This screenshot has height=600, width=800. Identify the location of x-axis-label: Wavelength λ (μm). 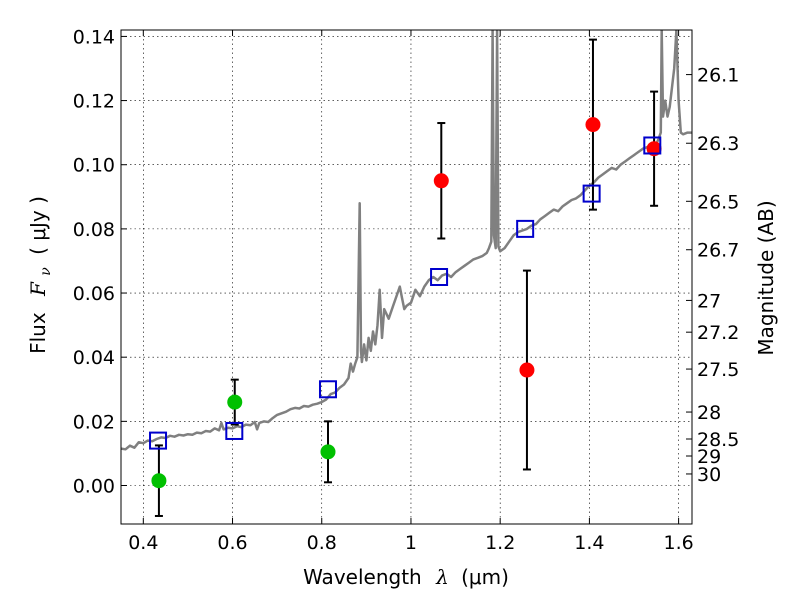
(406, 577).